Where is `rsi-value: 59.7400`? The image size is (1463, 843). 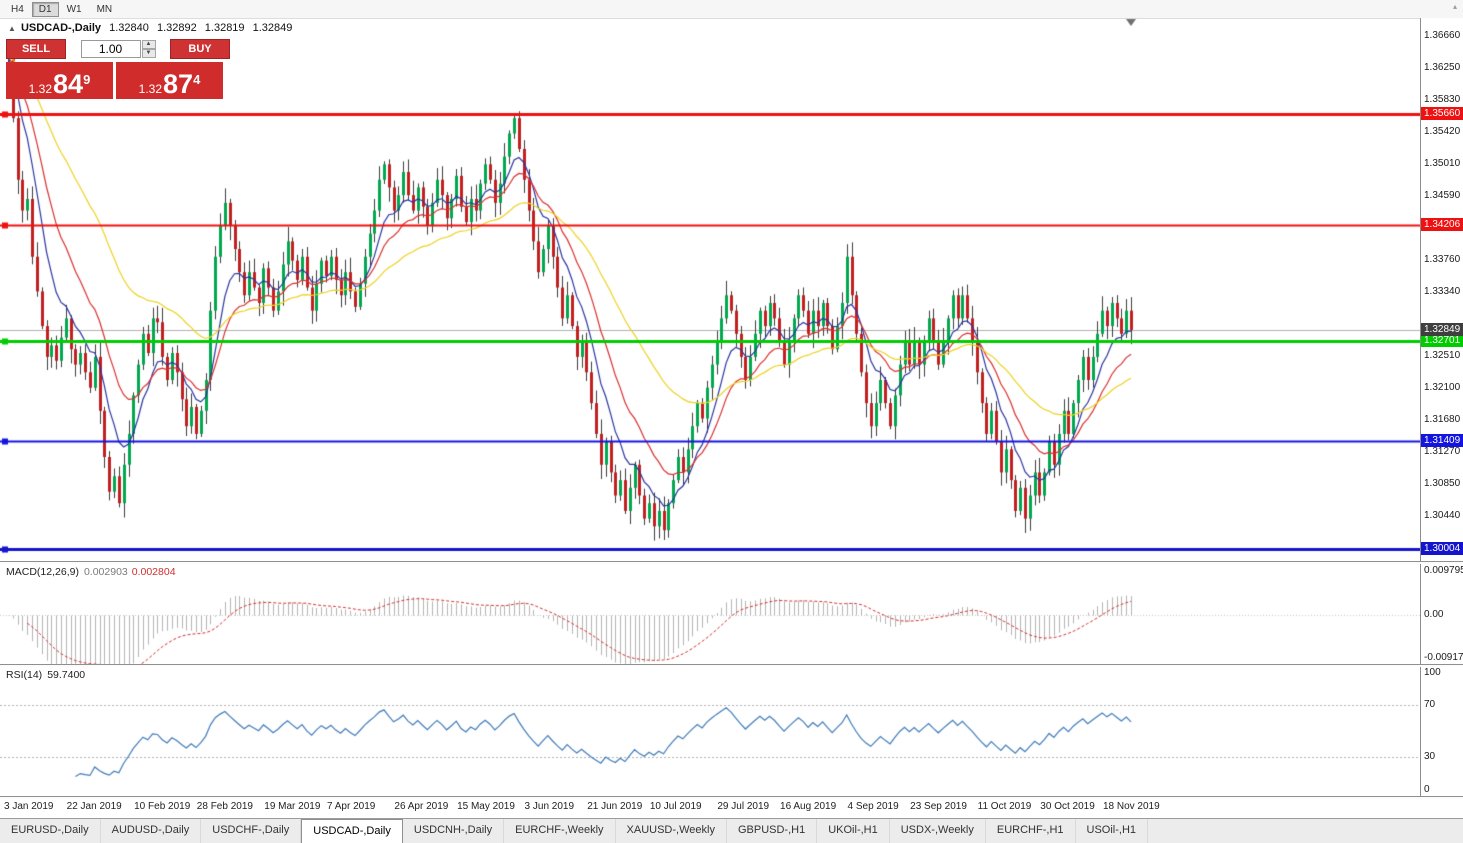 rsi-value: 59.7400 is located at coordinates (66, 675).